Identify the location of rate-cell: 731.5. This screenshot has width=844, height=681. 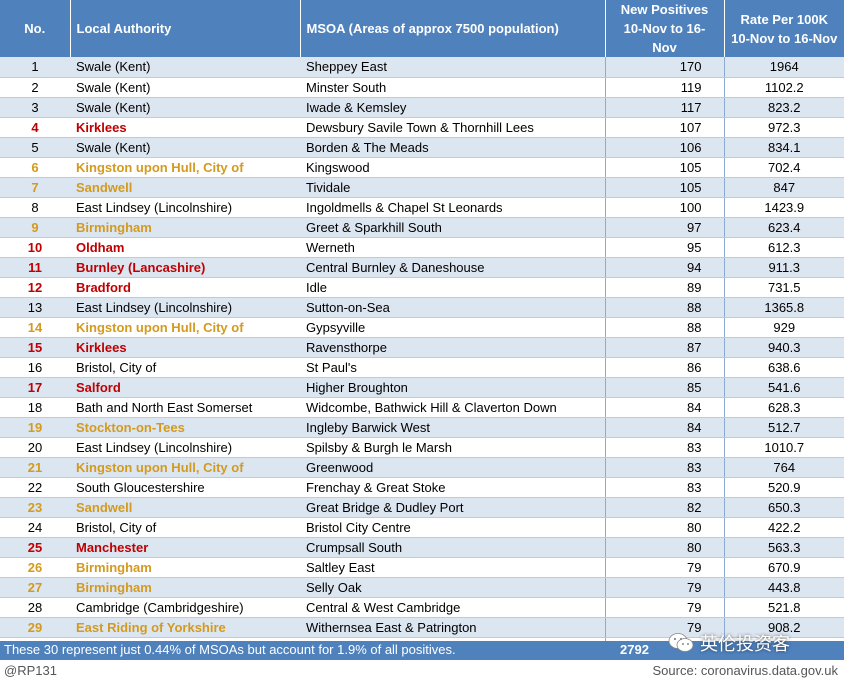
(783, 287).